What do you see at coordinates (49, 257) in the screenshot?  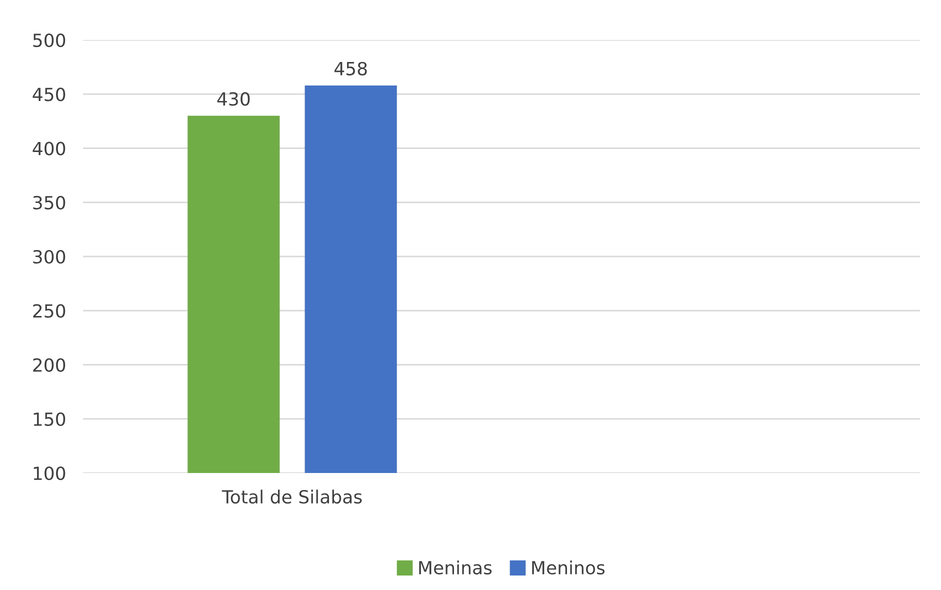 I see `y-tick-label: 300` at bounding box center [49, 257].